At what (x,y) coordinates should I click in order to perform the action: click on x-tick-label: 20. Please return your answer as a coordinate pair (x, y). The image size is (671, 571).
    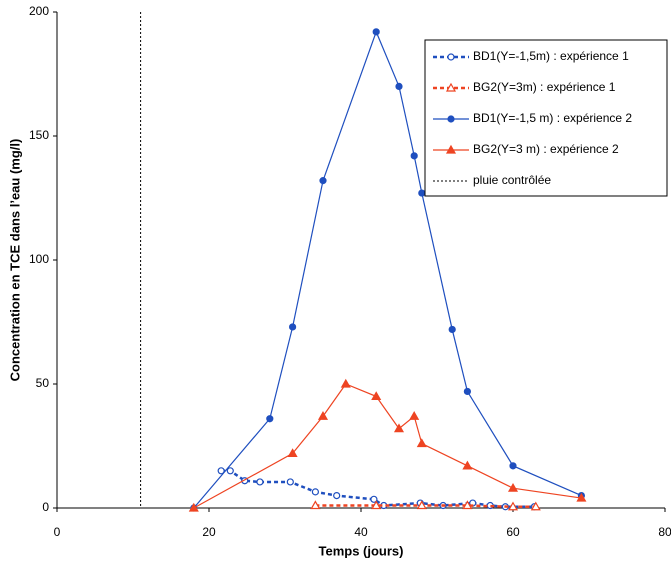
    Looking at the image, I should click on (209, 532).